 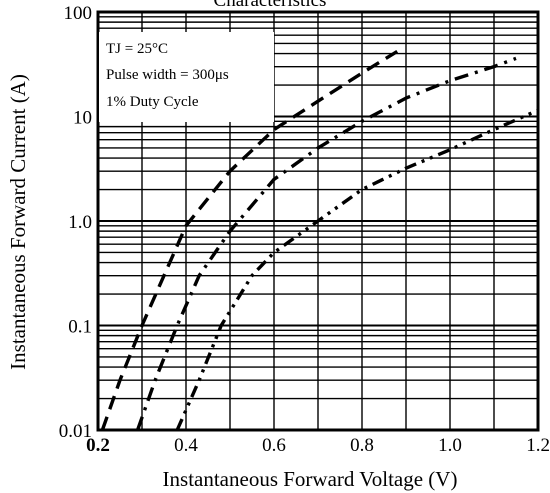 I want to click on chart-title: Characteristics, so click(x=270, y=5).